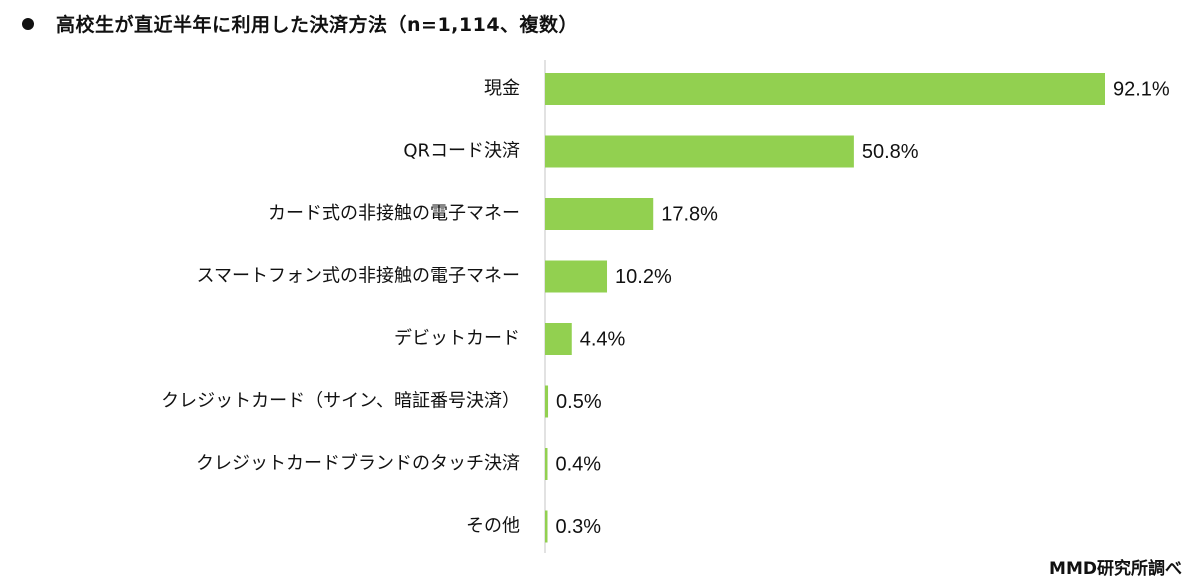 The image size is (1200, 587). What do you see at coordinates (340, 401) in the screenshot?
I see `category-label: クレジットカード（サイン、暗証番号決済）` at bounding box center [340, 401].